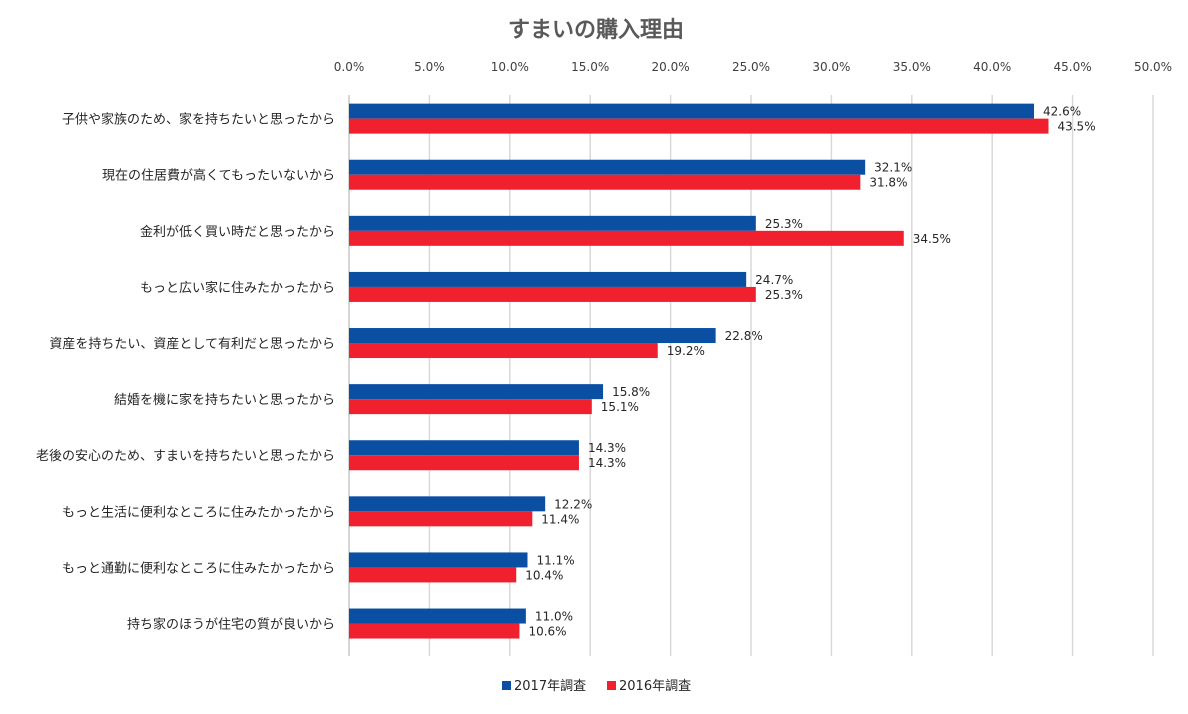 The height and width of the screenshot is (714, 1188). What do you see at coordinates (831, 67) in the screenshot?
I see `x-tick-label: 30.0%` at bounding box center [831, 67].